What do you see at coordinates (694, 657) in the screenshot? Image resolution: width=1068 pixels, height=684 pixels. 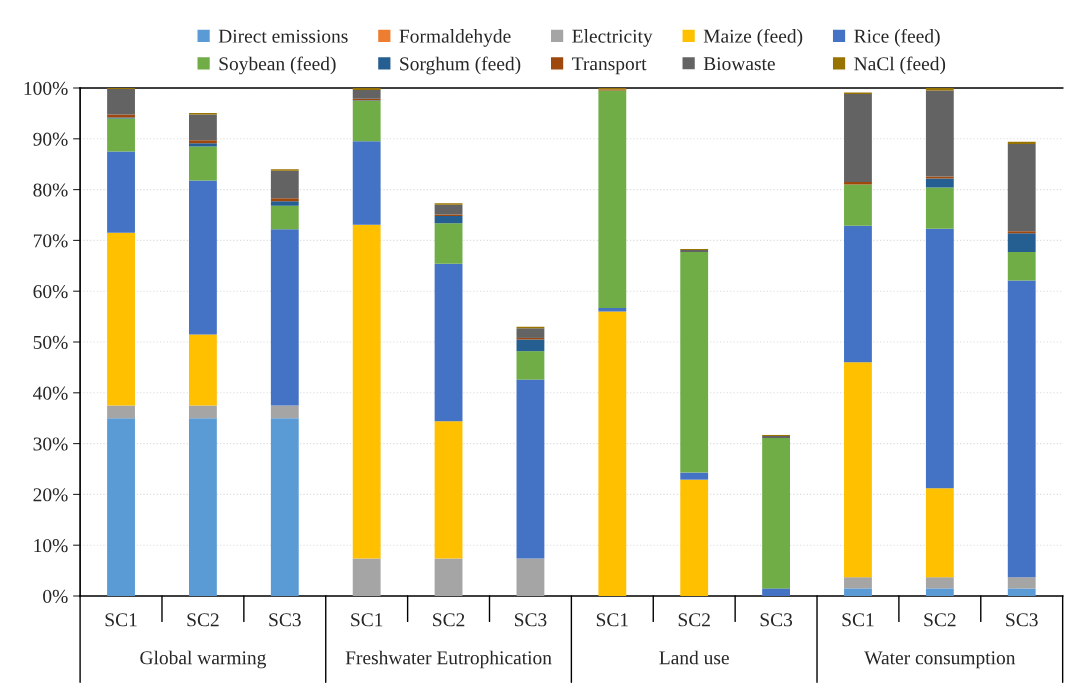 I see `text: Land use` at bounding box center [694, 657].